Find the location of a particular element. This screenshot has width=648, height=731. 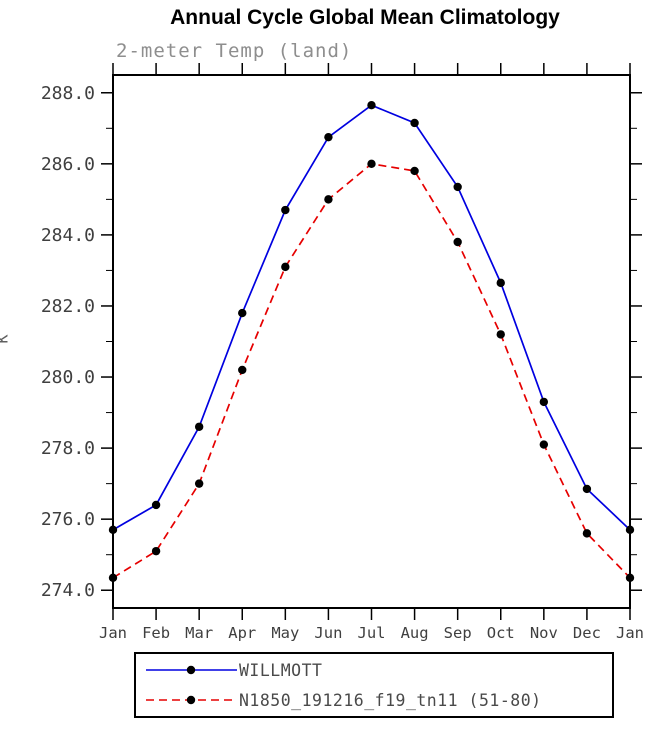

svg-text: Mar is located at coordinates (199, 633).